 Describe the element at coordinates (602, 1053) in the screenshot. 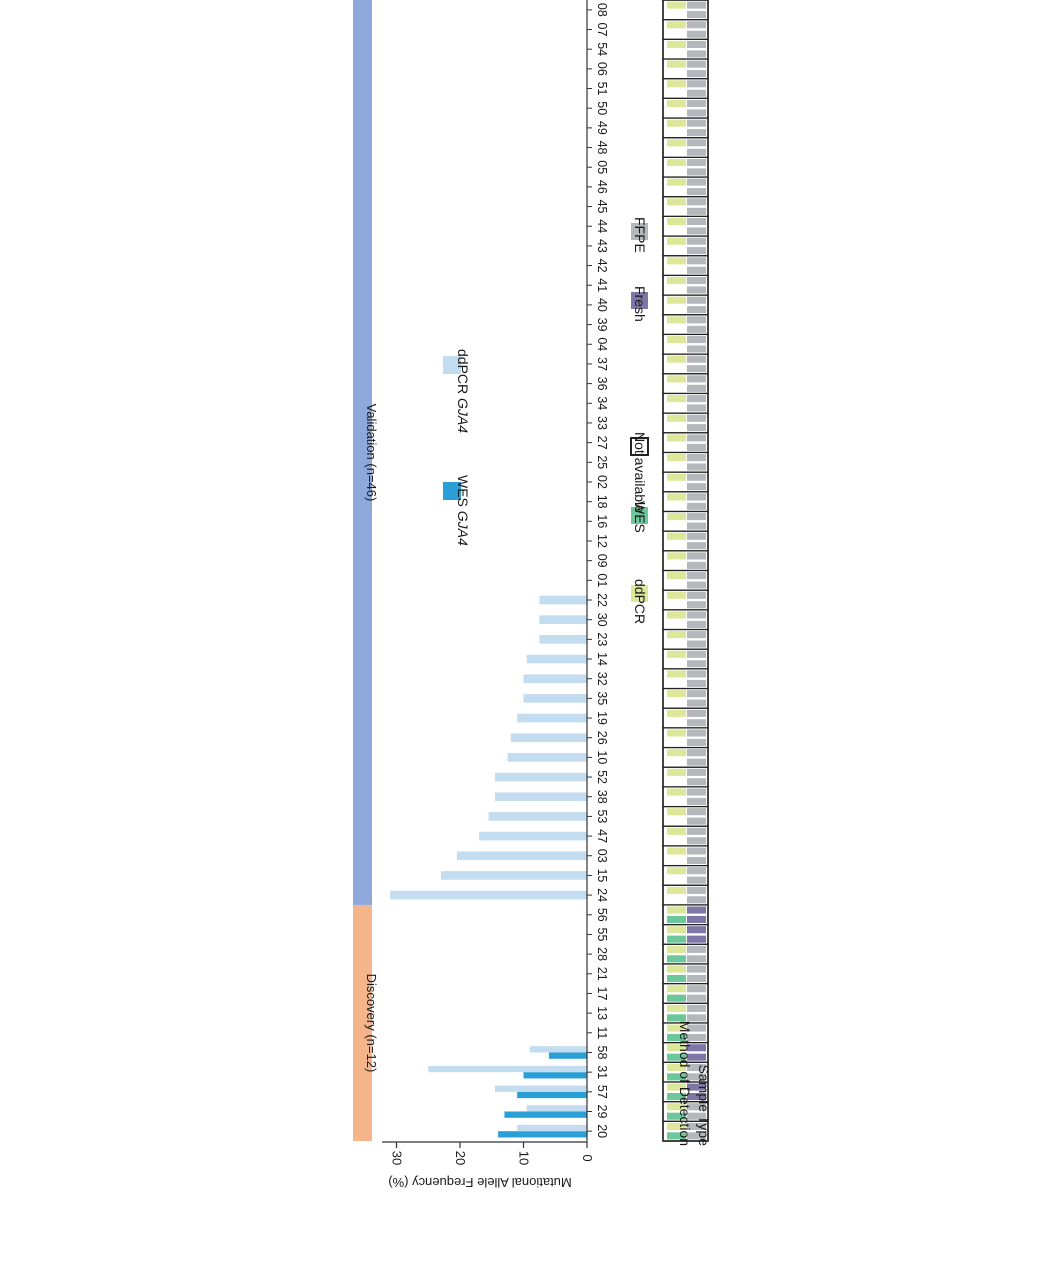

I see `sample-label: 58` at that location.